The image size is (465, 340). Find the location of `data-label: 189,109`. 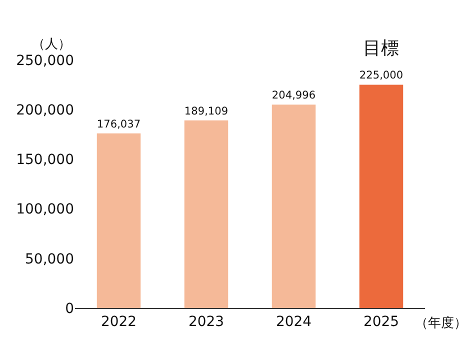

data-label: 189,109 is located at coordinates (206, 111).